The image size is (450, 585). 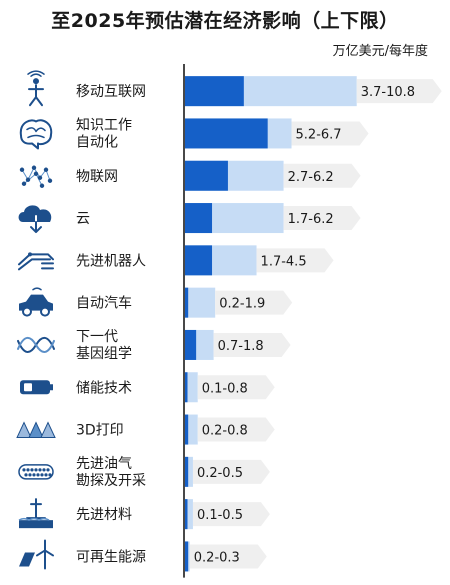 I want to click on category-row: 储能技术 0.1-0.8, so click(x=147, y=387).